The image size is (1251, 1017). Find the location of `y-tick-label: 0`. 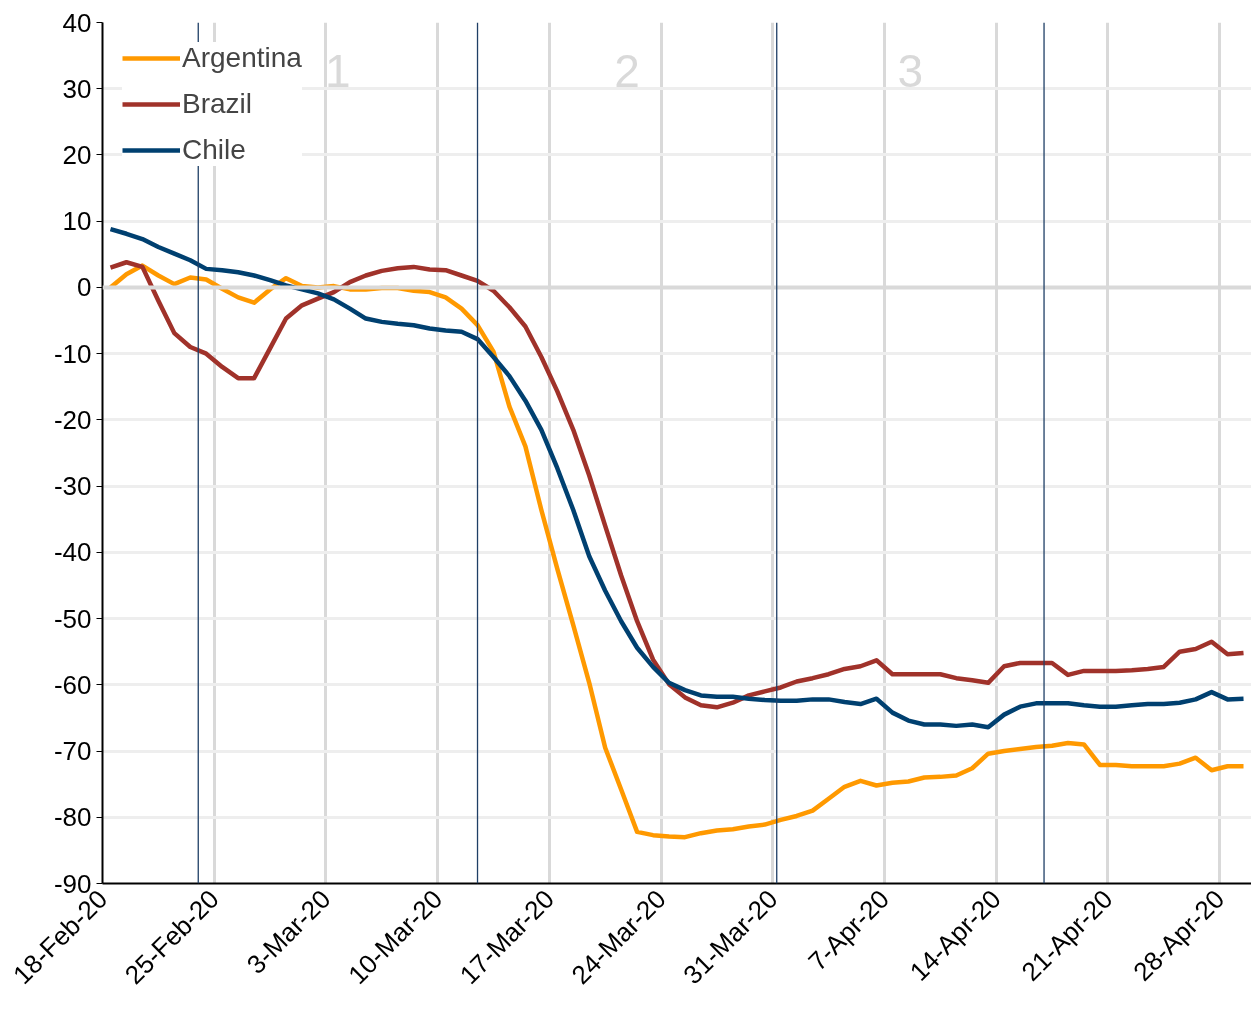

y-tick-label: 0 is located at coordinates (84, 287).